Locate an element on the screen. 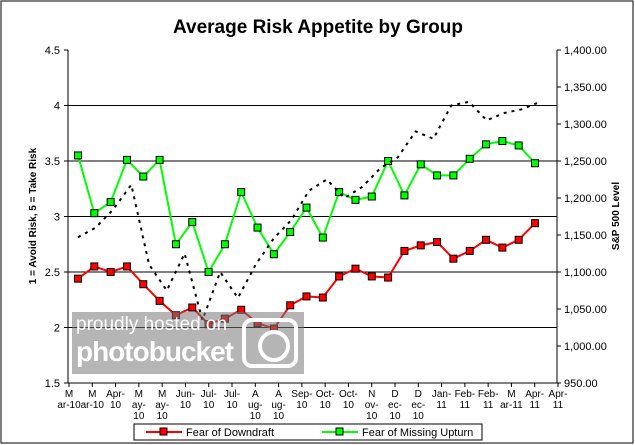 This screenshot has height=445, width=635. y-tick-label: 3.5 is located at coordinates (52, 162).